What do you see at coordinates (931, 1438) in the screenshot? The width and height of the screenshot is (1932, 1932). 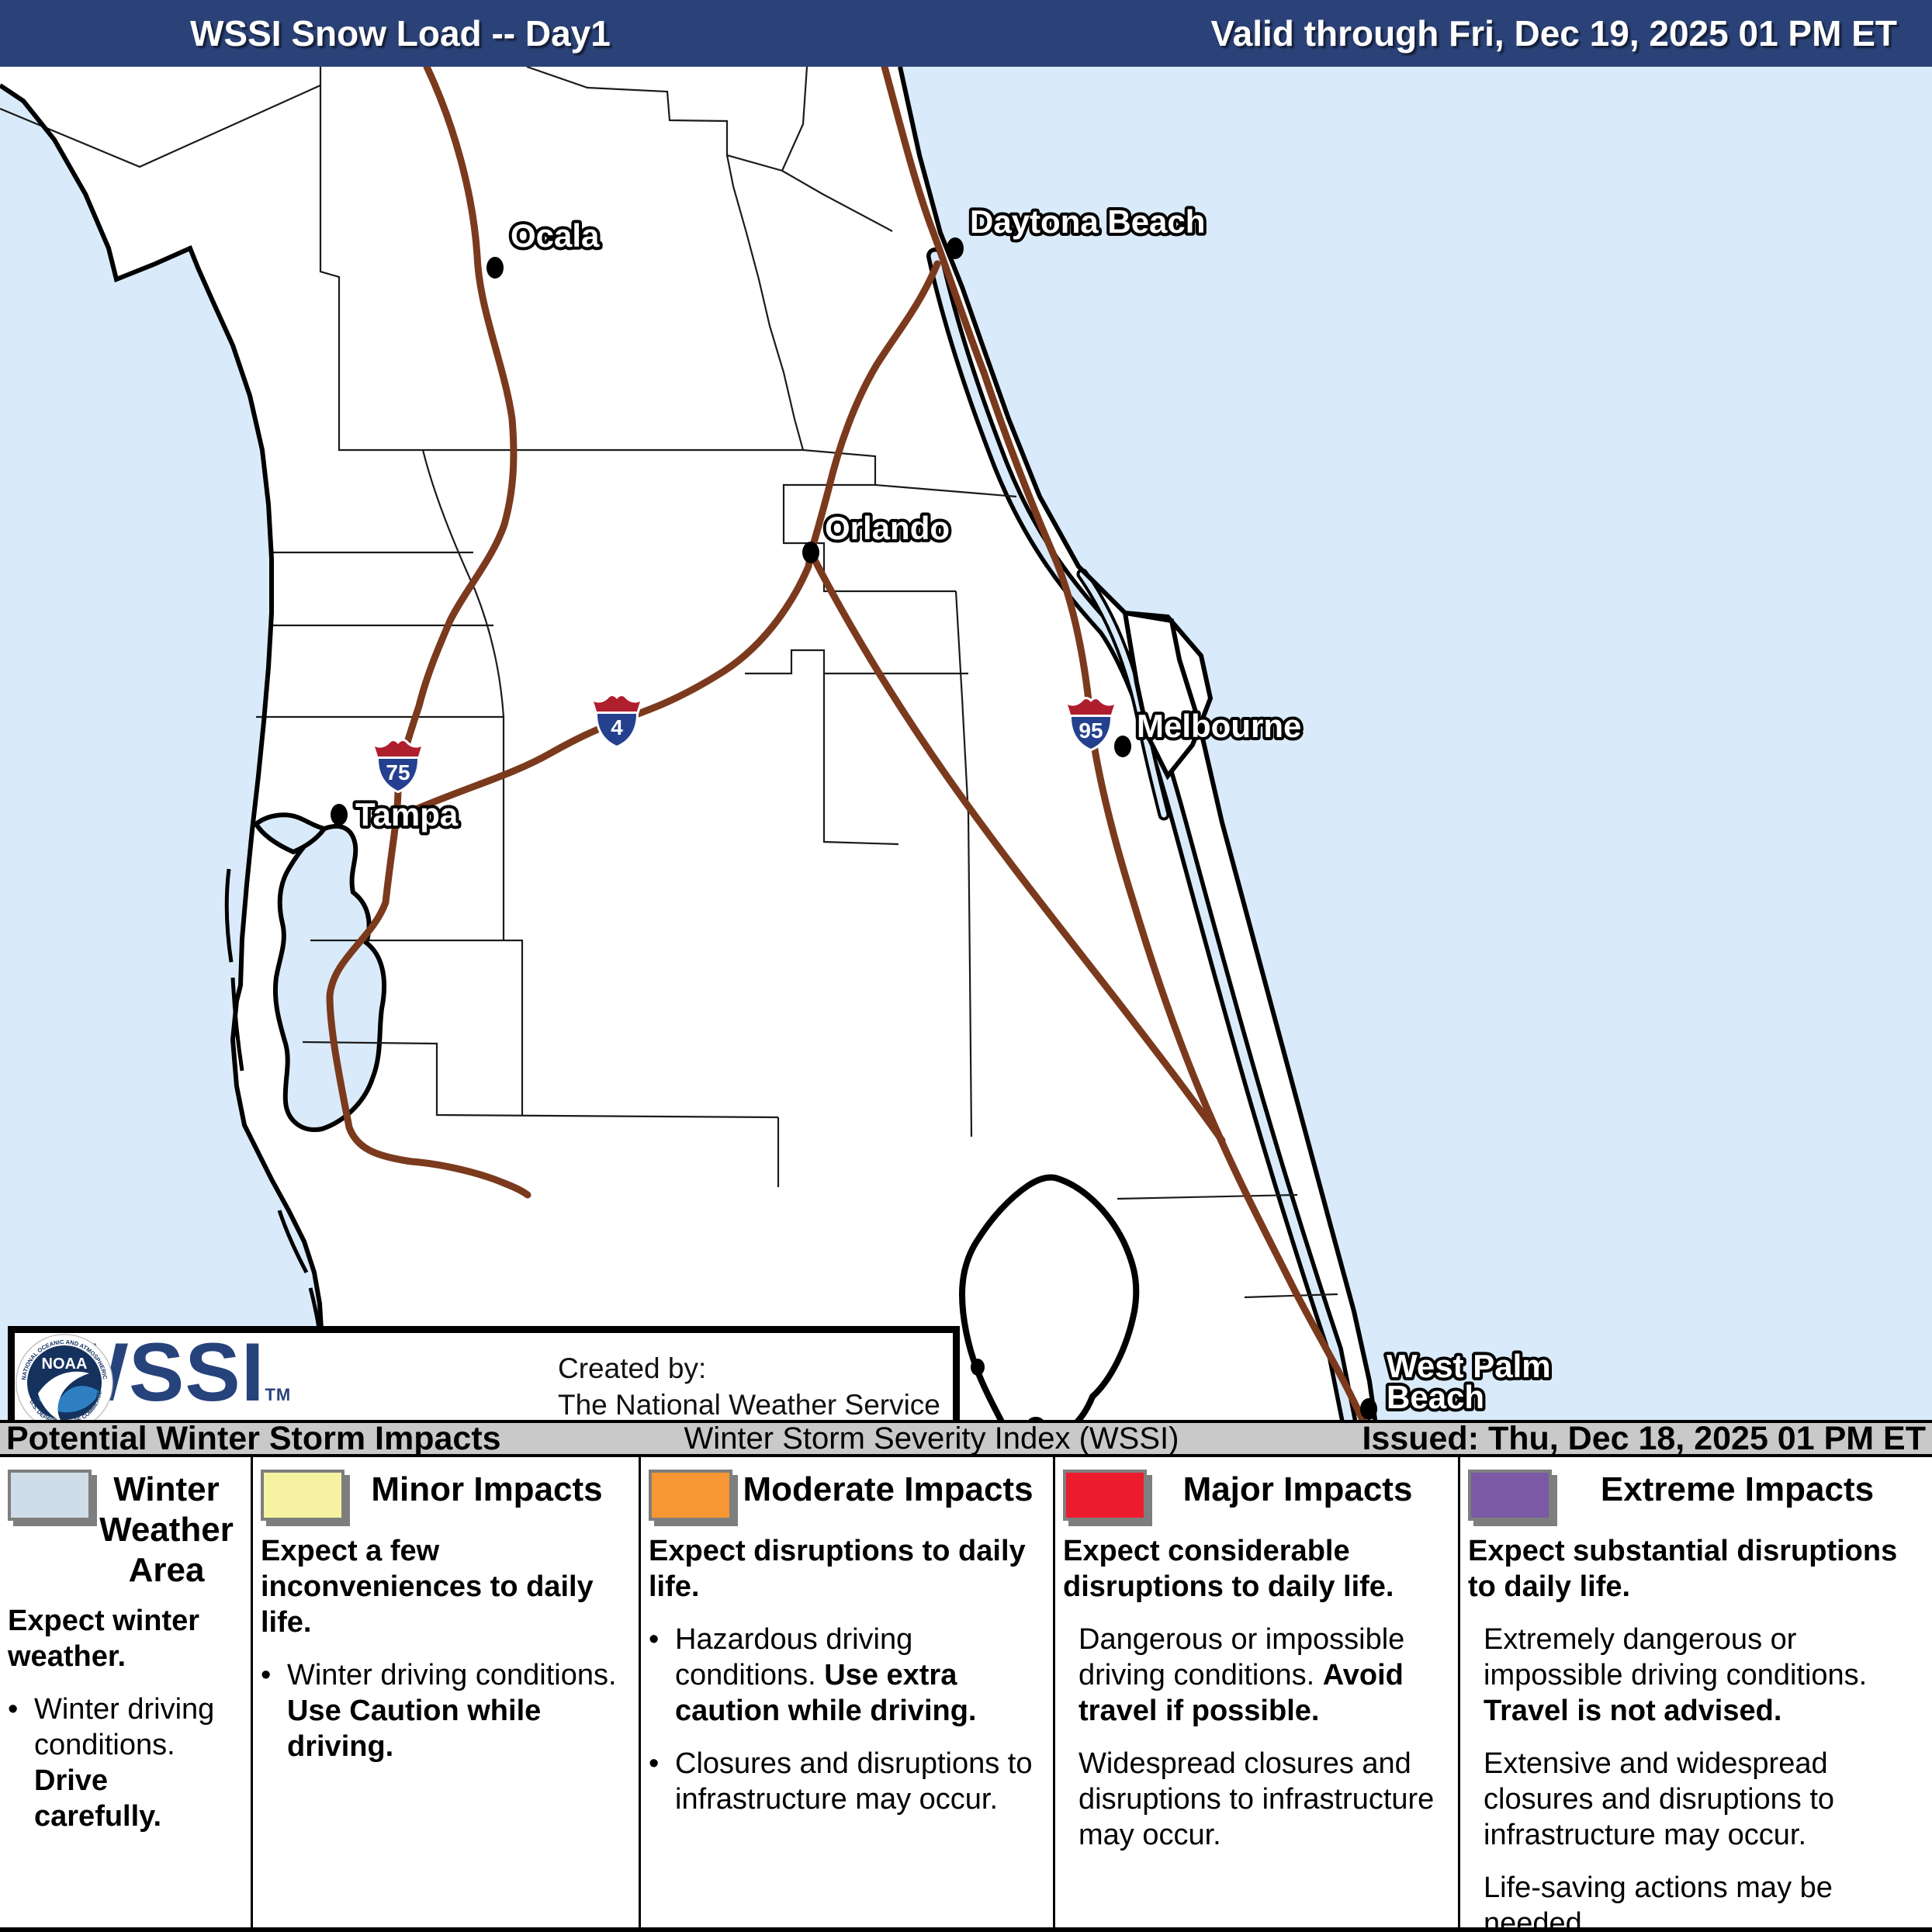 I see `impacts-bar-subtitle: Winter Storm Severity Index (WSSI)` at bounding box center [931, 1438].